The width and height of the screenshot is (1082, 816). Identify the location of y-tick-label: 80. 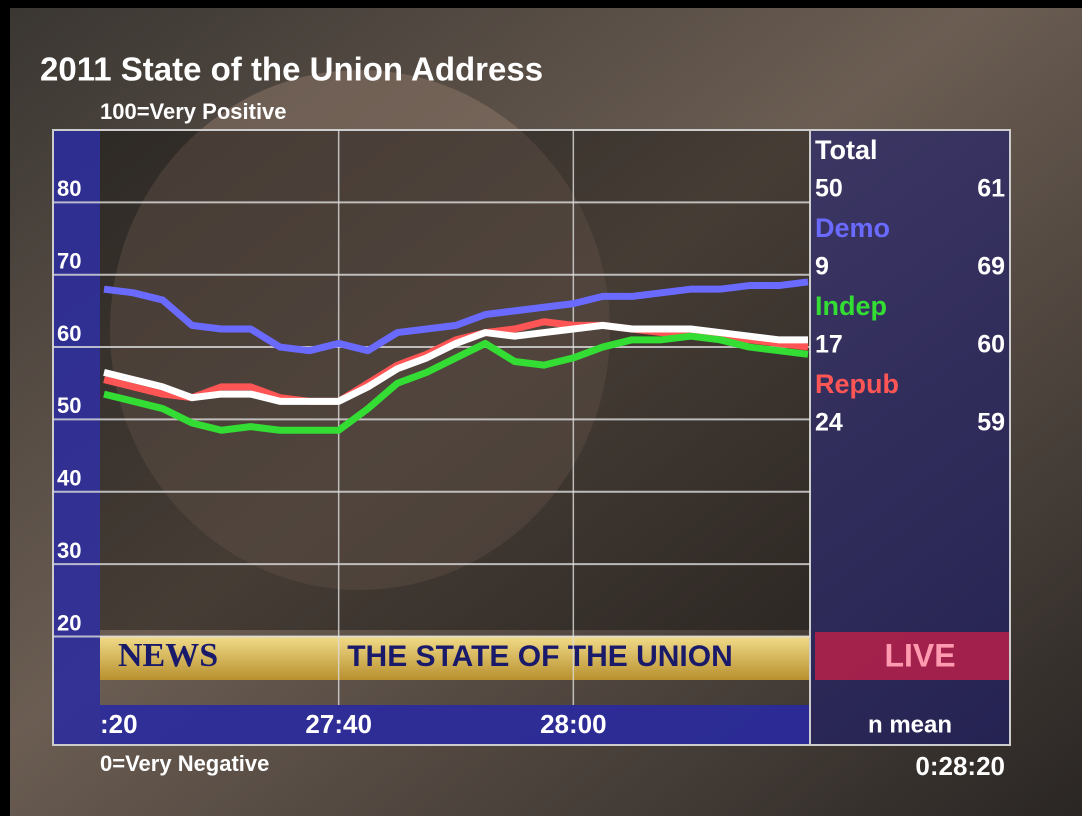
(69, 188).